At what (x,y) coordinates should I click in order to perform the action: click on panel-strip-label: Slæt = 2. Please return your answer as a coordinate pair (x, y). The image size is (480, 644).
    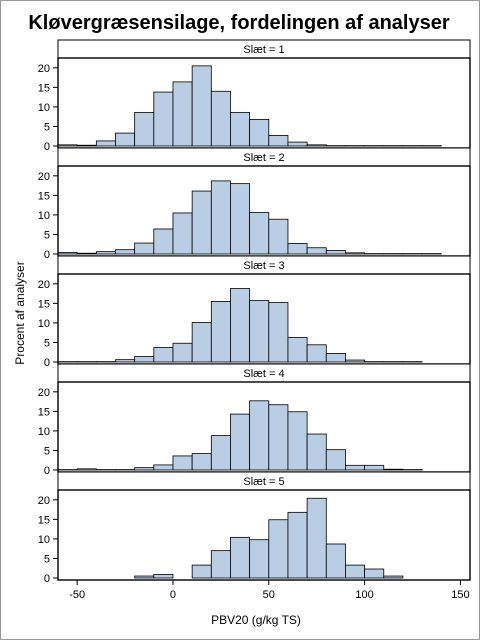
    Looking at the image, I should click on (263, 158).